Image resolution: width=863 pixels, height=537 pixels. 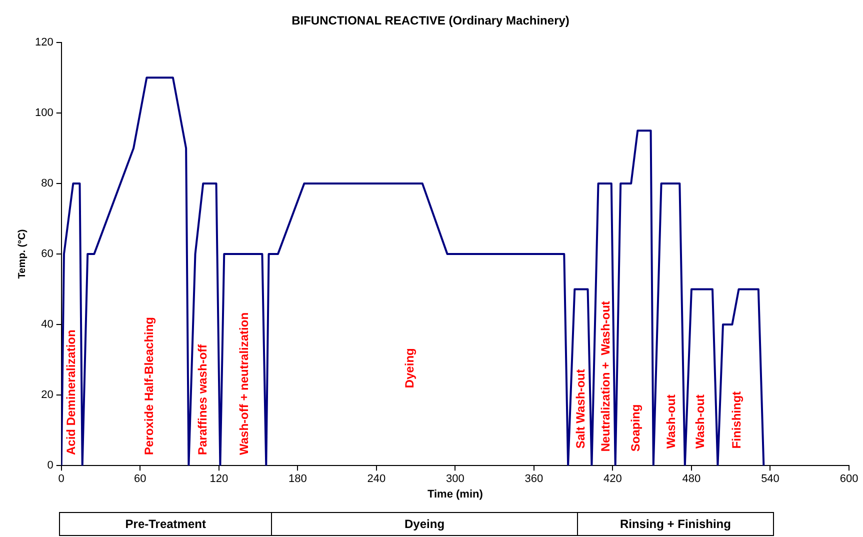 I want to click on y-tick-label: 0, so click(x=50, y=466).